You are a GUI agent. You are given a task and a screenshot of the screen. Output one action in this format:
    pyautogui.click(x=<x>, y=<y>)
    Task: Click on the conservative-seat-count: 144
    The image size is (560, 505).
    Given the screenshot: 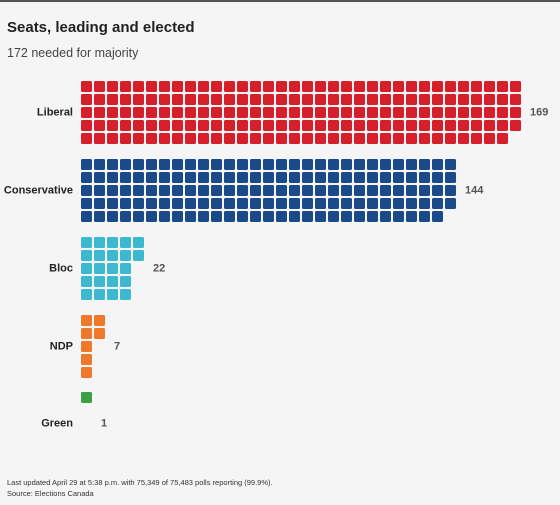 What is the action you would take?
    pyautogui.click(x=474, y=191)
    